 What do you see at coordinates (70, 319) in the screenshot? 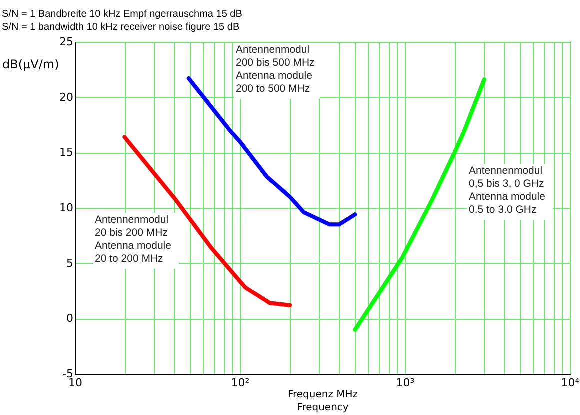
I see `y-tick-label: 0` at bounding box center [70, 319].